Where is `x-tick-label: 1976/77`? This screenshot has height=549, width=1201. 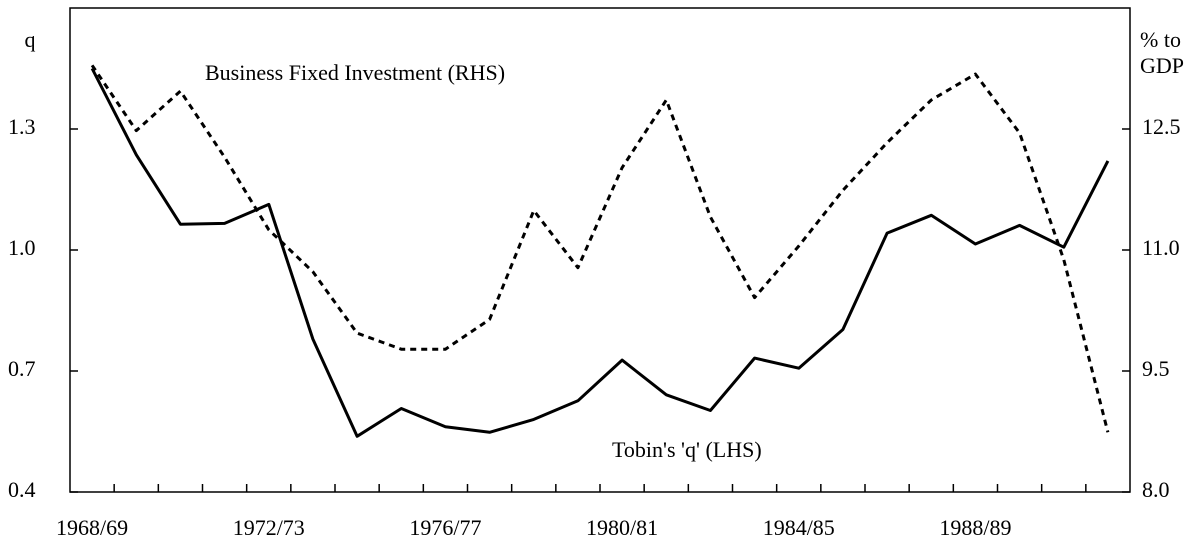
x-tick-label: 1976/77 is located at coordinates (445, 527).